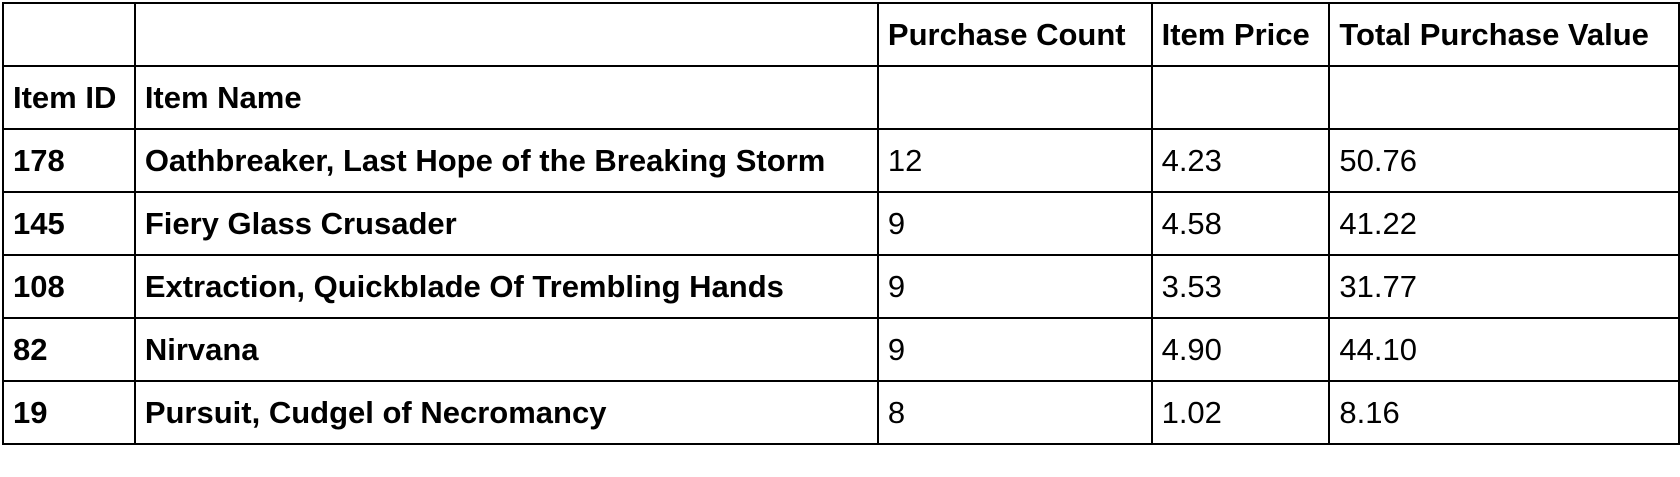 Image resolution: width=1680 pixels, height=477 pixels. Describe the element at coordinates (69, 349) in the screenshot. I see `item-id-cell: 82` at that location.